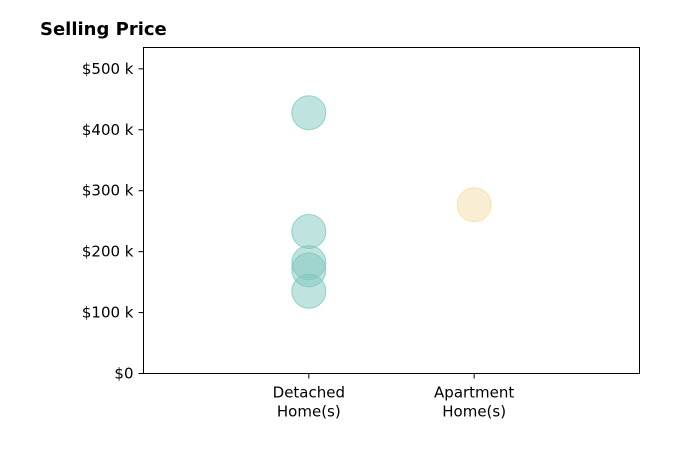 The width and height of the screenshot is (679, 462). I want to click on x-tick-label: Apartment Home(s), so click(474, 402).